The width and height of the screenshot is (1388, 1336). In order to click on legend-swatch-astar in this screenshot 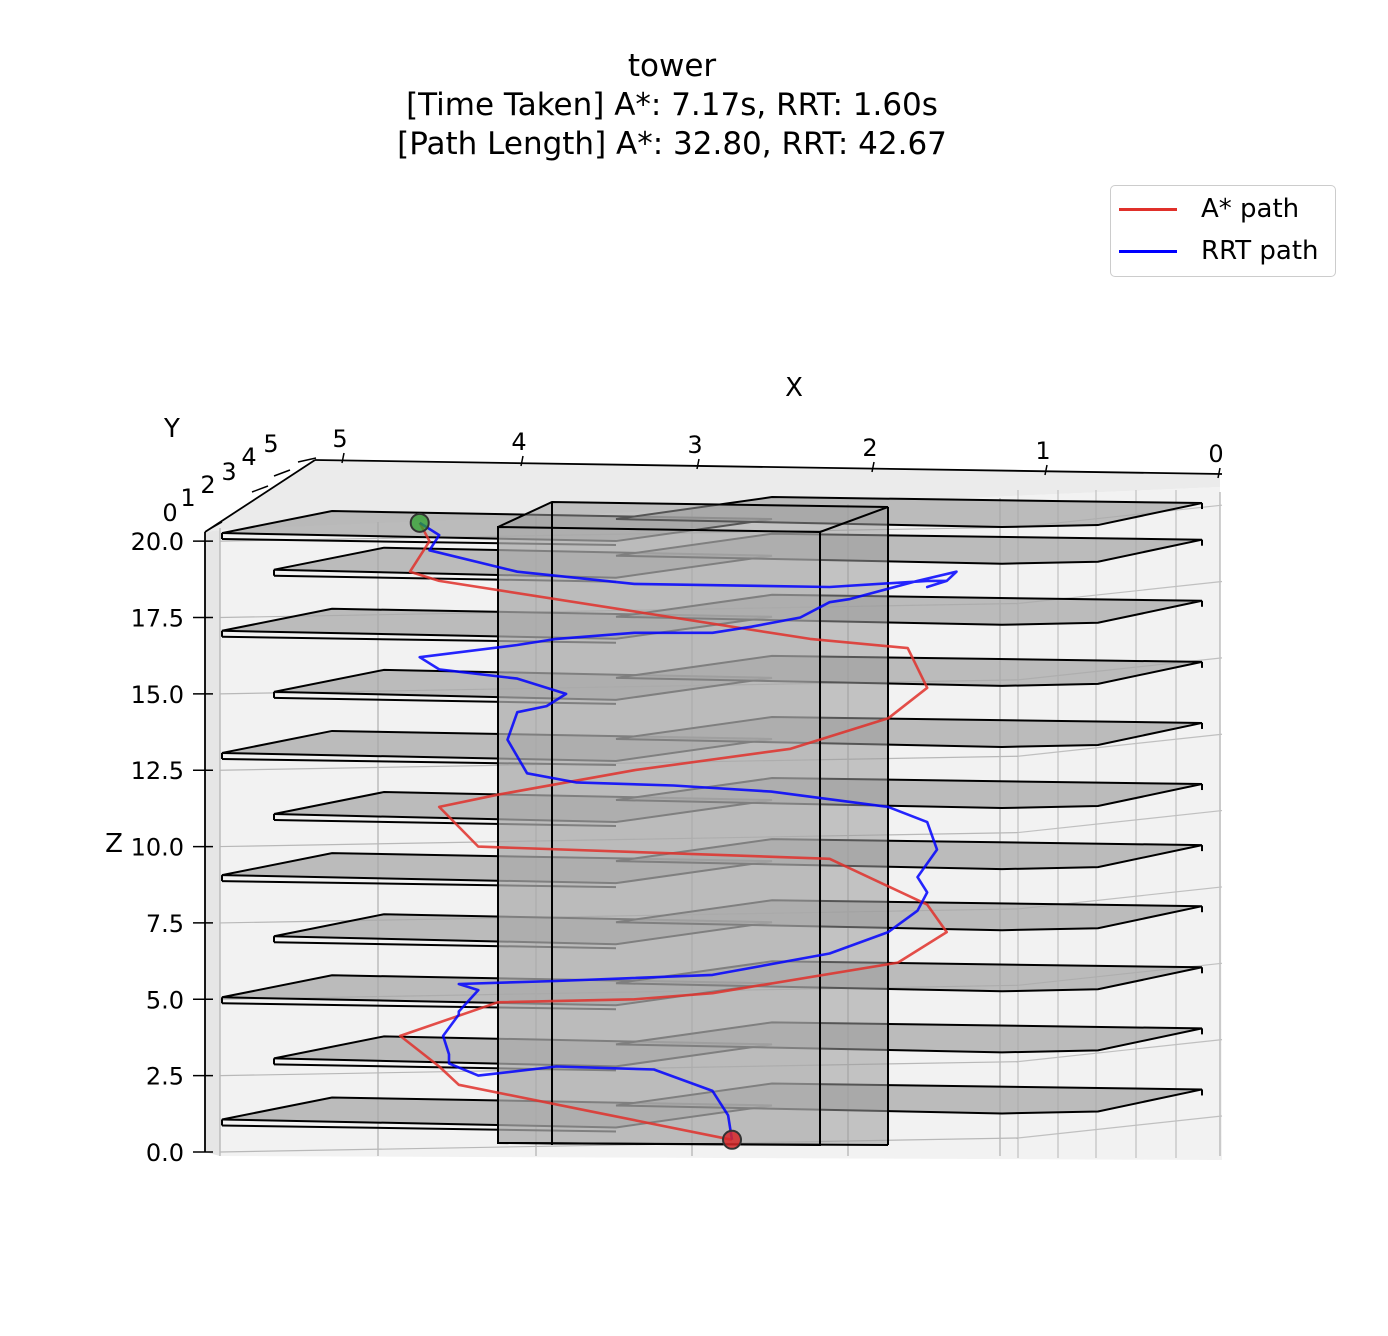, I will do `click(1148, 209)`.